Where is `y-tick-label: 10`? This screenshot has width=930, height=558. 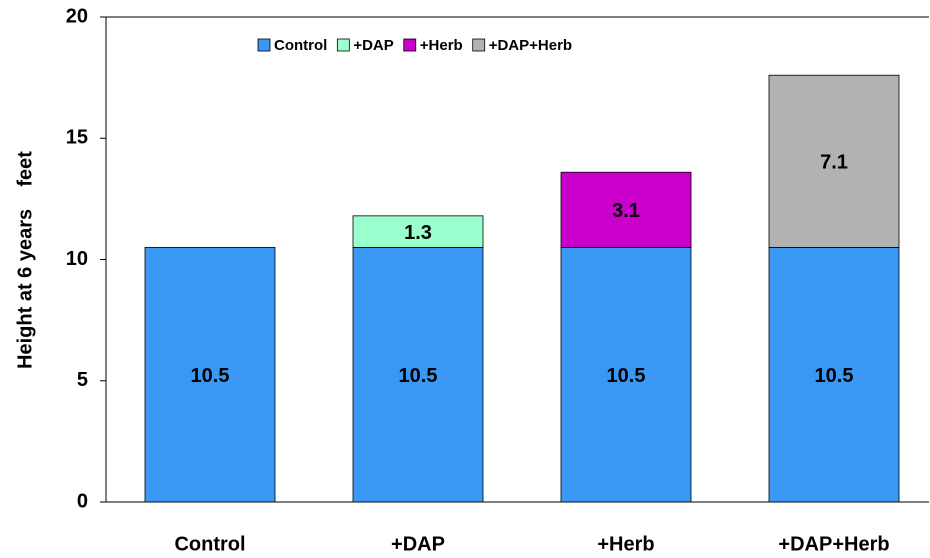
y-tick-label: 10 is located at coordinates (77, 259).